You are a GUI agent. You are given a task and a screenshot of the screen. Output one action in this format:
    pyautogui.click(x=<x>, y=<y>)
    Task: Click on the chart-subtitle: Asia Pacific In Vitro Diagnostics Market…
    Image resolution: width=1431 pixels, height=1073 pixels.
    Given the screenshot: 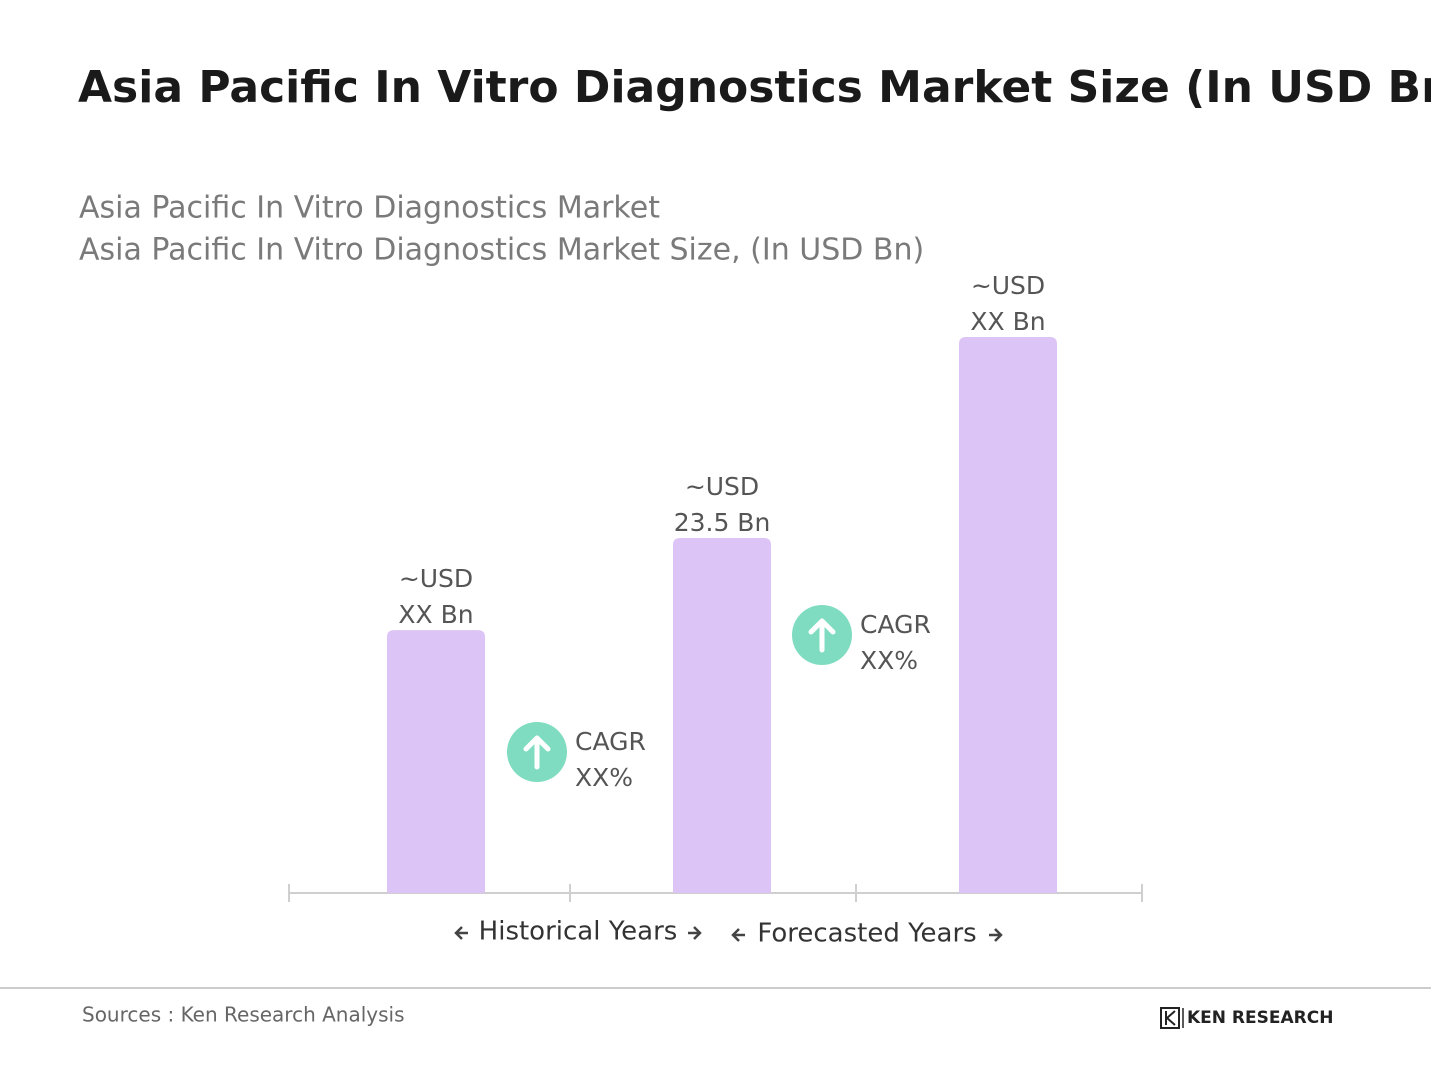 What is the action you would take?
    pyautogui.click(x=501, y=250)
    